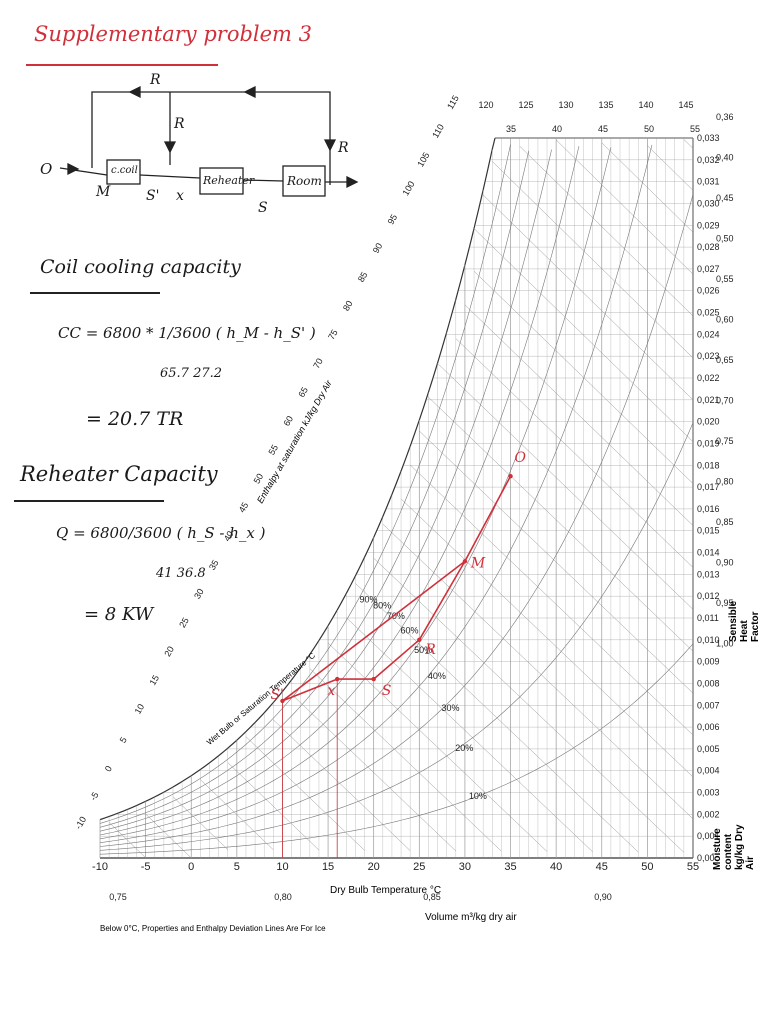 The height and width of the screenshot is (1024, 768). What do you see at coordinates (708, 814) in the screenshot?
I see `moisture-tick: 0,002` at bounding box center [708, 814].